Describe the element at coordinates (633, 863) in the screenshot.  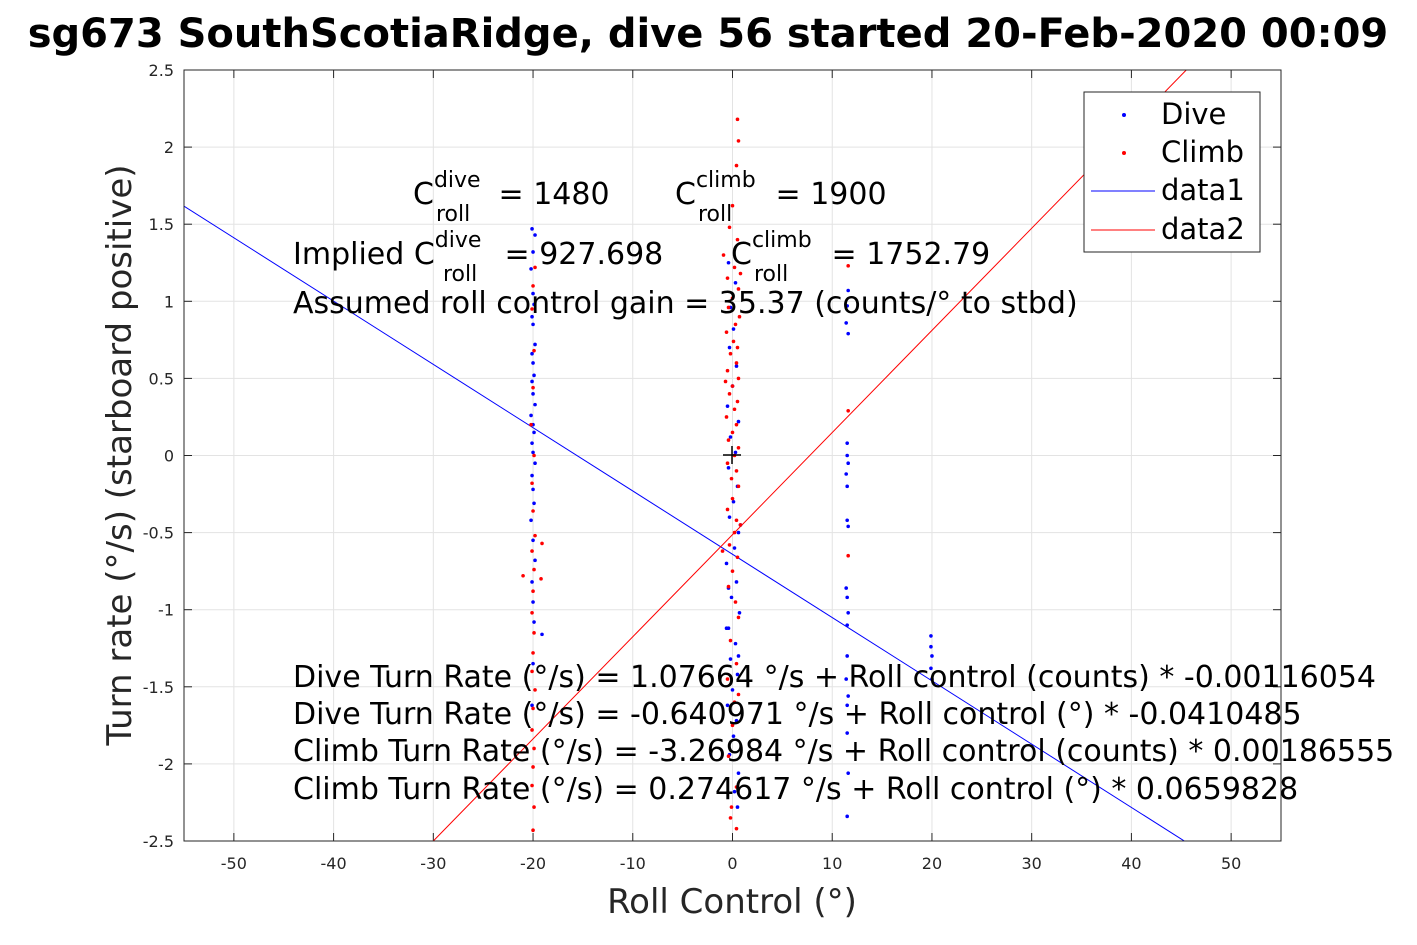
I see `x-tick-label: -10` at that location.